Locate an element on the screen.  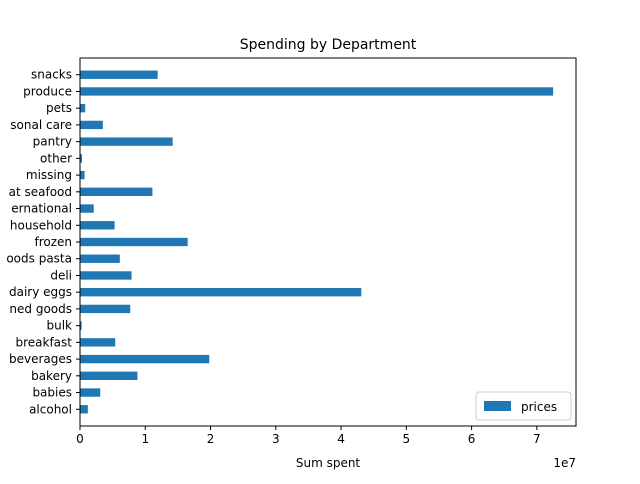
y-tick-label: missing is located at coordinates (49, 175).